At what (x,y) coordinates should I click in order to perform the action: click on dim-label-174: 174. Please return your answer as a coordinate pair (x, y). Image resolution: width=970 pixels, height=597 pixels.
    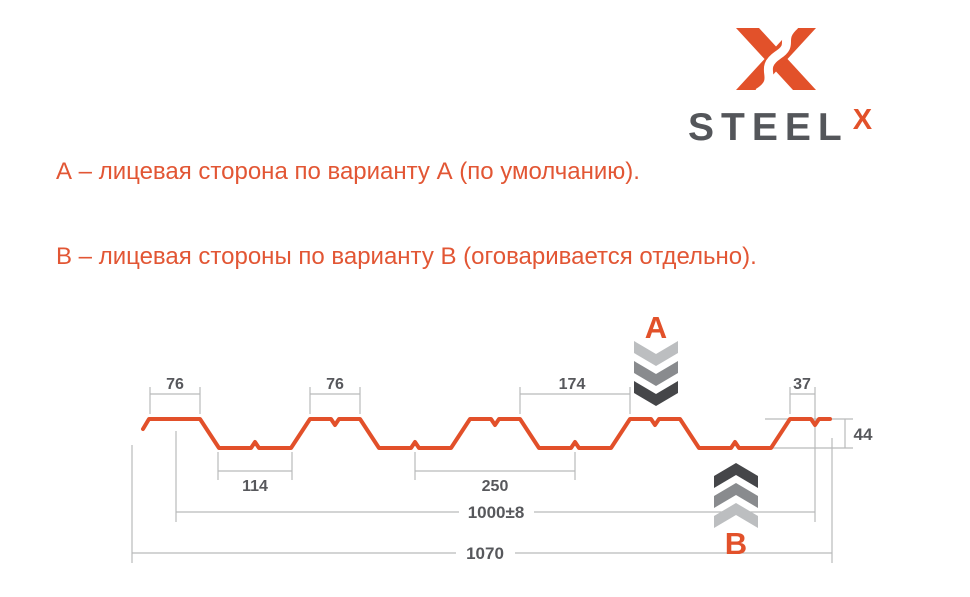
    Looking at the image, I should click on (572, 384).